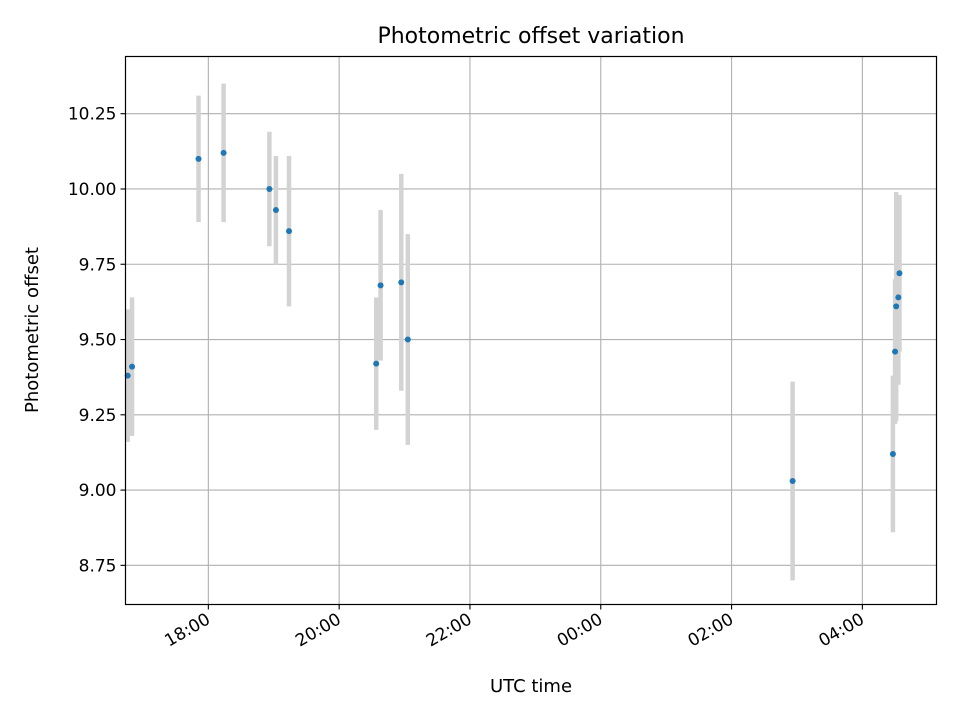  What do you see at coordinates (531, 686) in the screenshot?
I see `x-axis-label: UTC time` at bounding box center [531, 686].